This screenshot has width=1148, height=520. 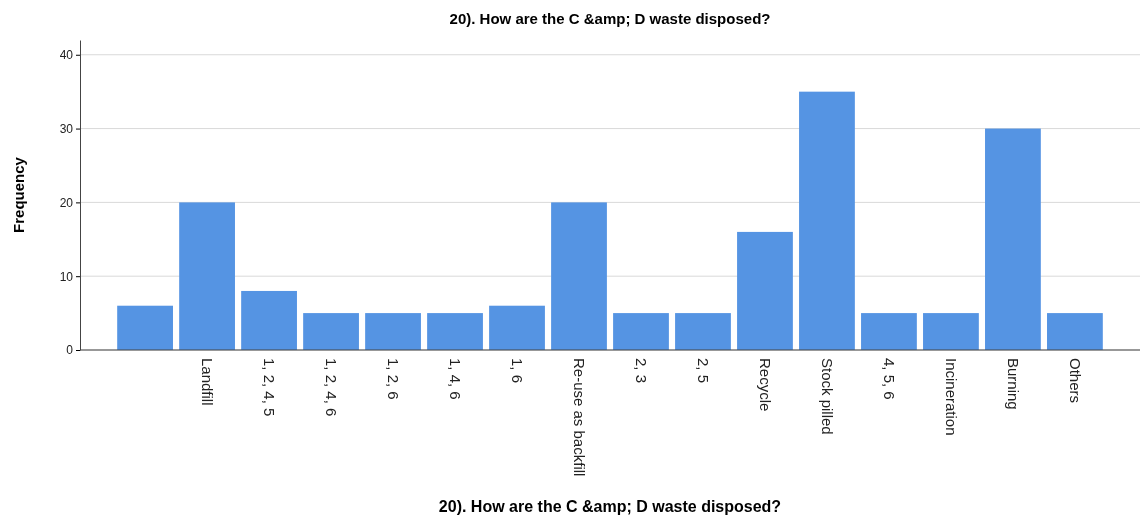 What do you see at coordinates (703, 371) in the screenshot?
I see `x-tick-label: 2, 5` at bounding box center [703, 371].